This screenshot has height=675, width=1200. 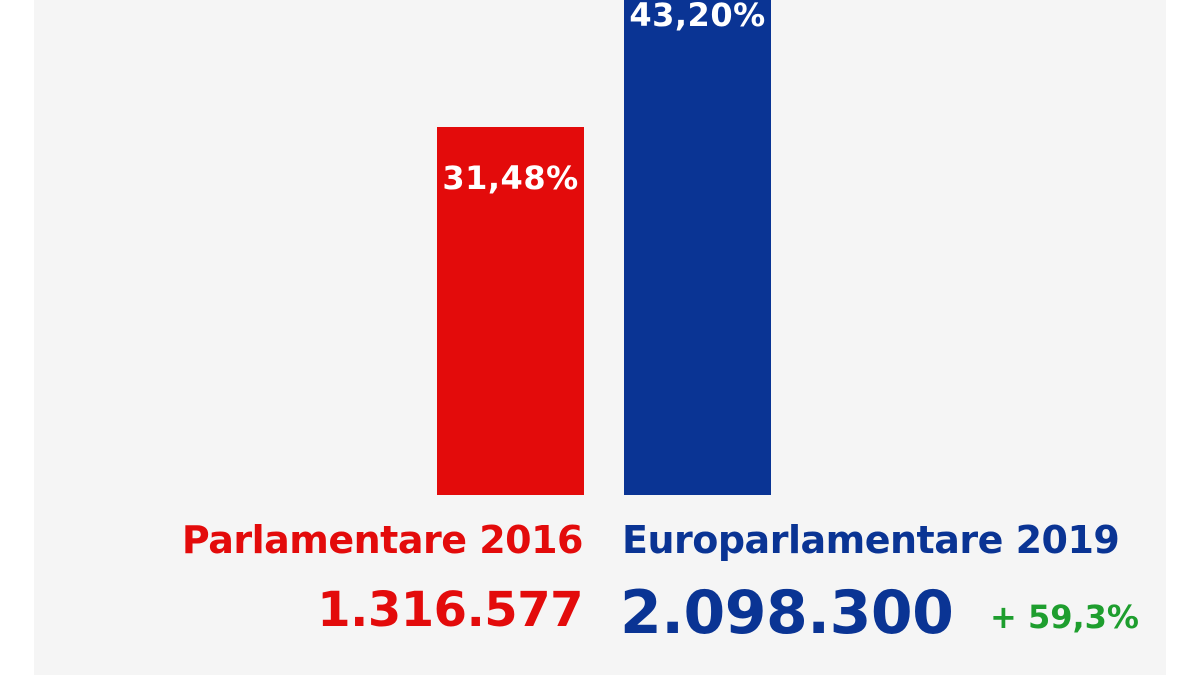 I want to click on category-label-europarlamentare-2019: Europarlamentare 2019, so click(x=871, y=540).